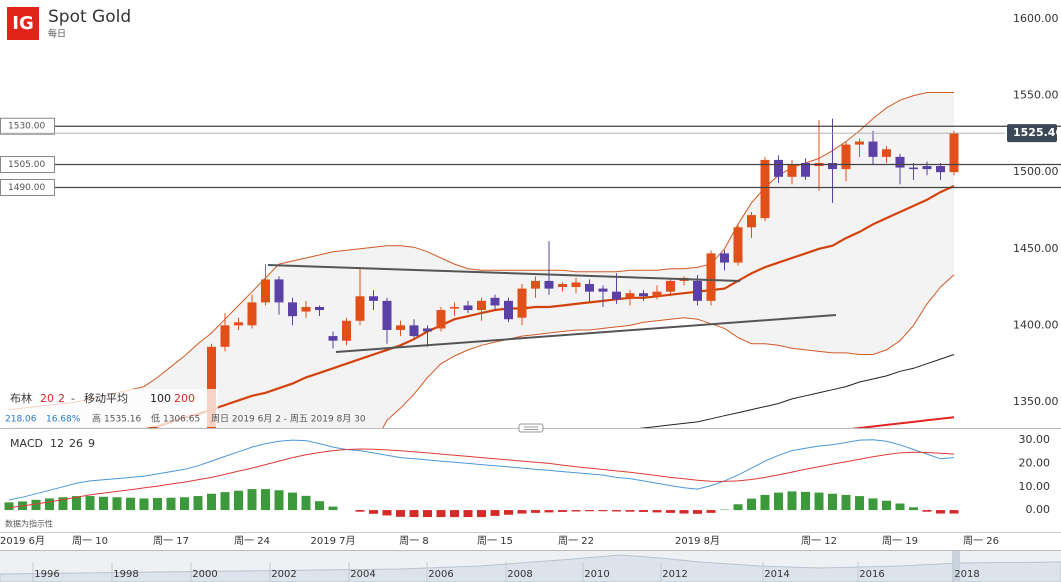  I want to click on y-tick-label: 1450.00, so click(1036, 248).